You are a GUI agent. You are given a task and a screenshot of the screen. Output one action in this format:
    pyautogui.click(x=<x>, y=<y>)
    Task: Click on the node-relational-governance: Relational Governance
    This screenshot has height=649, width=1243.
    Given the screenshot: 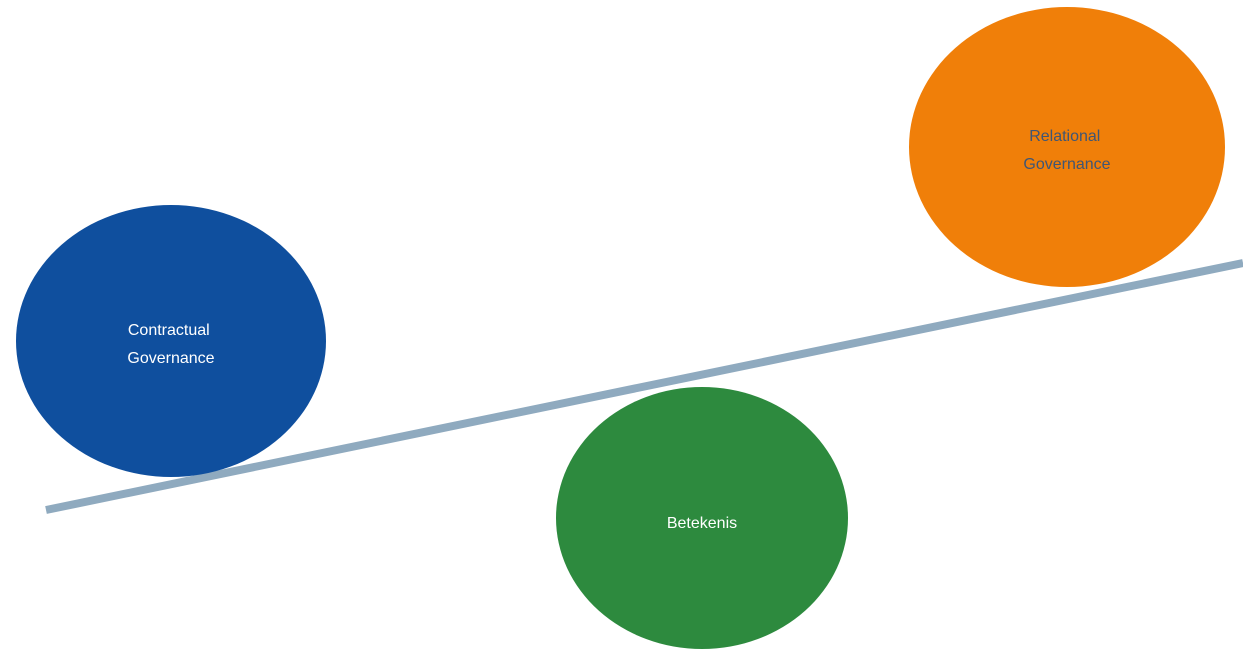 What is the action you would take?
    pyautogui.click(x=1067, y=147)
    